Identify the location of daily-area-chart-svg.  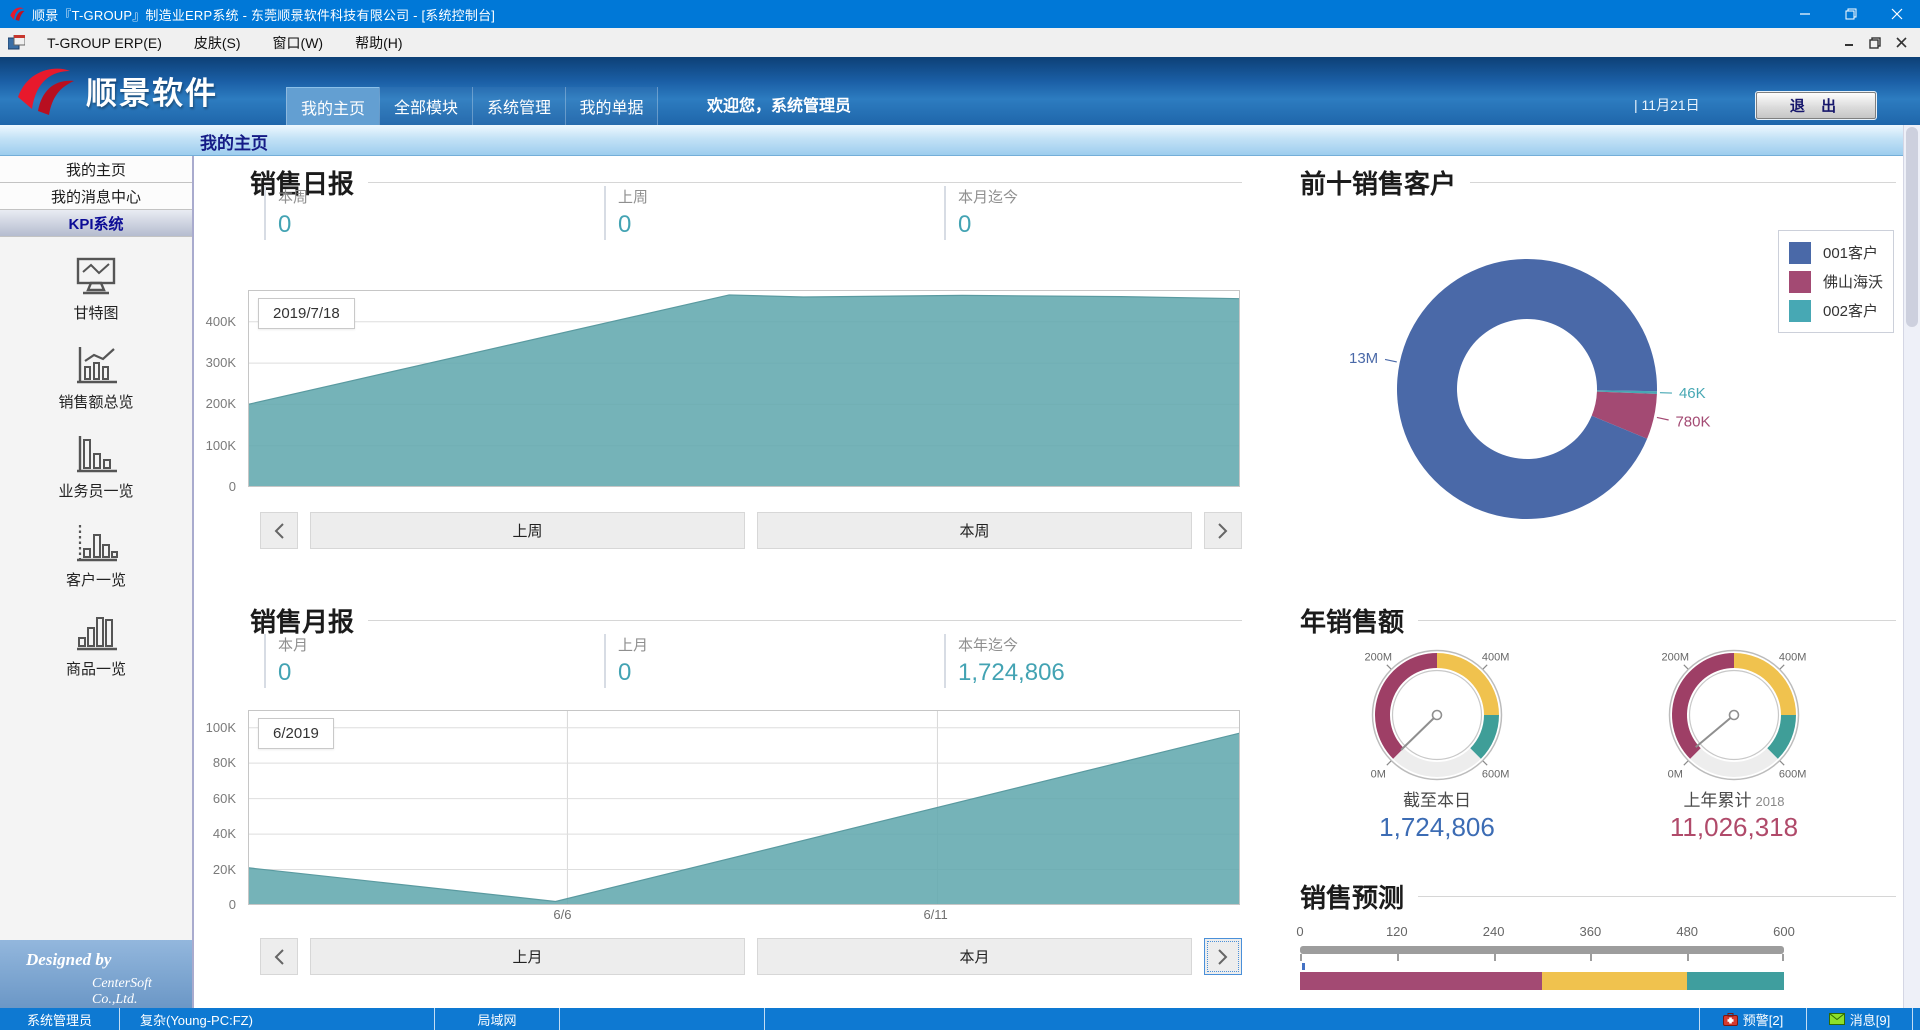
(744, 388).